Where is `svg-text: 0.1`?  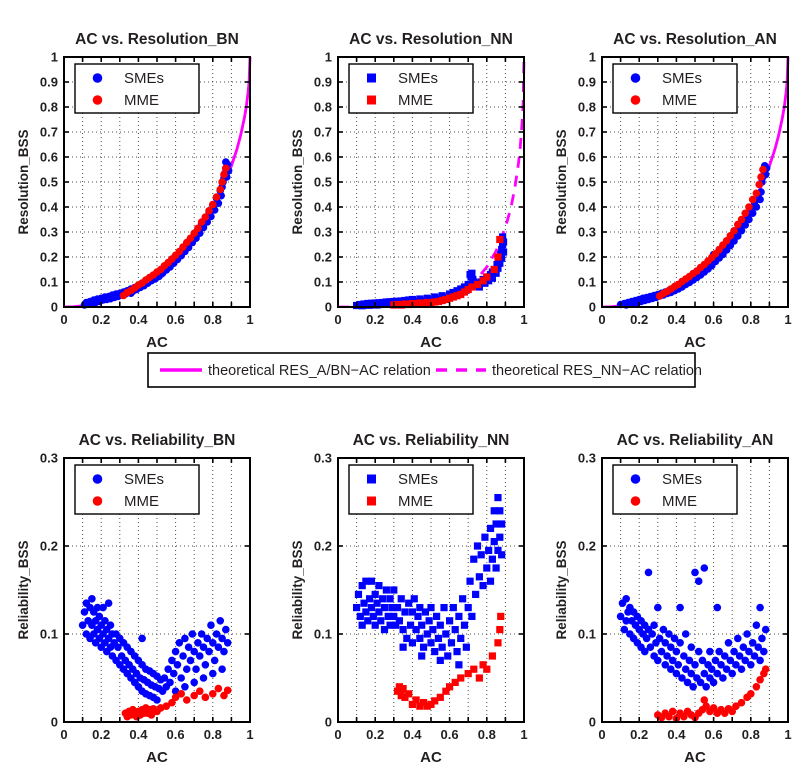 svg-text: 0.1 is located at coordinates (587, 634).